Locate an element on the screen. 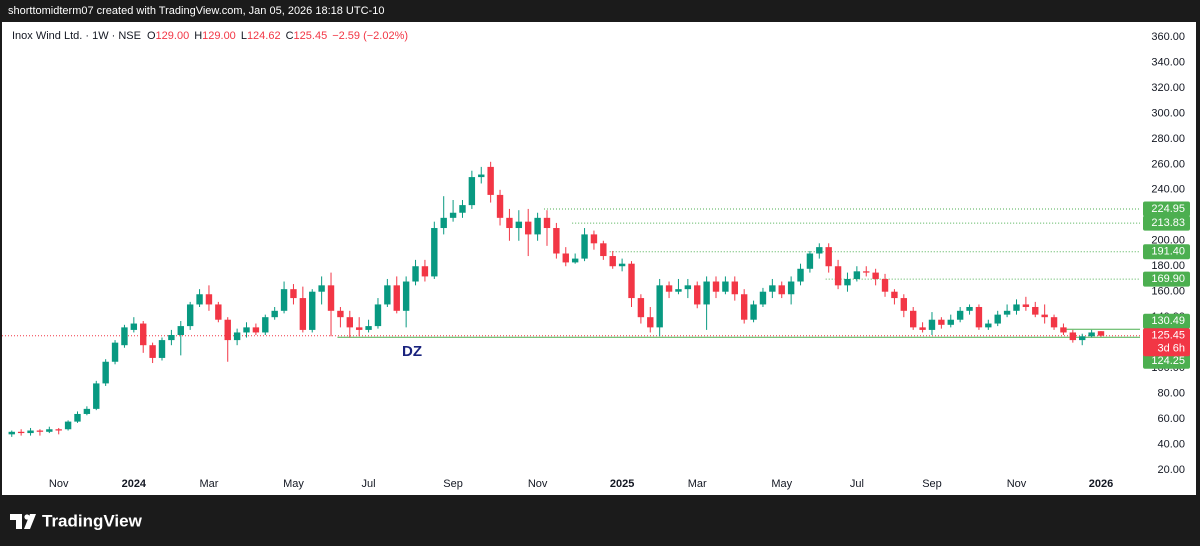  legend-value: 125.45 is located at coordinates (311, 36).